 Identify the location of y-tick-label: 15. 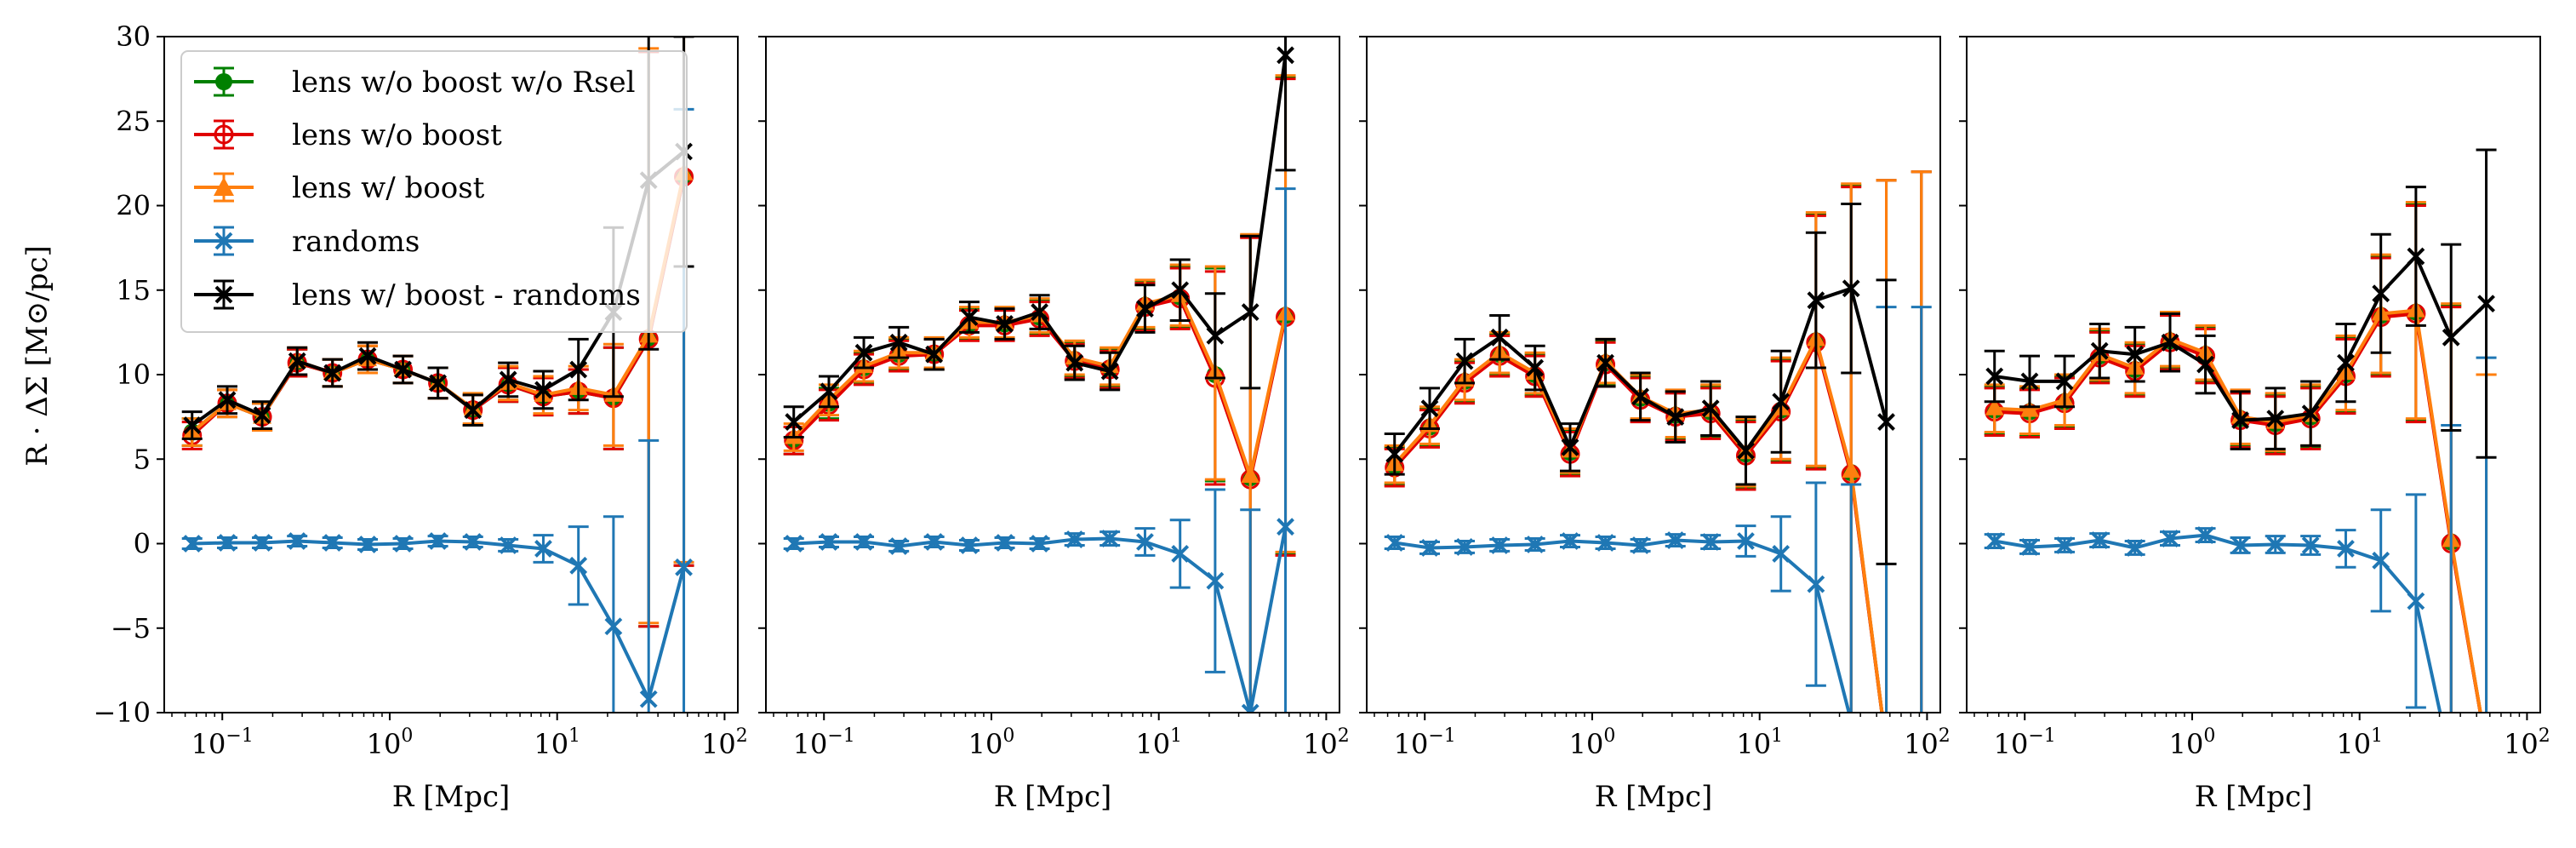
(133, 291).